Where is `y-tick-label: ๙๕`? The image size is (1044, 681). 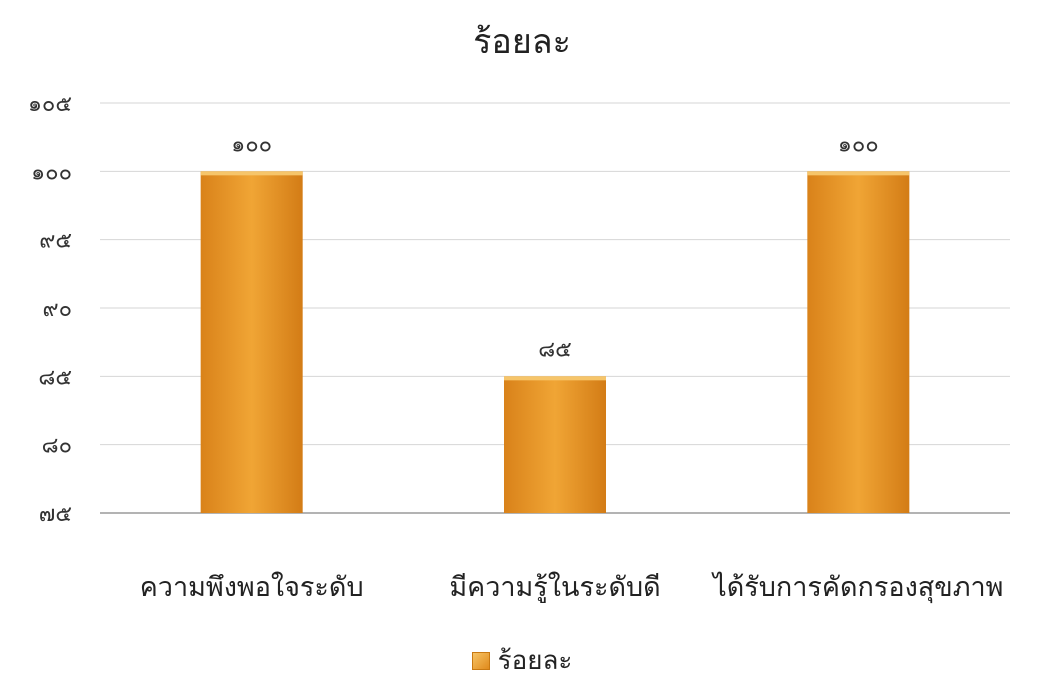
y-tick-label: ๙๕ is located at coordinates (55, 241).